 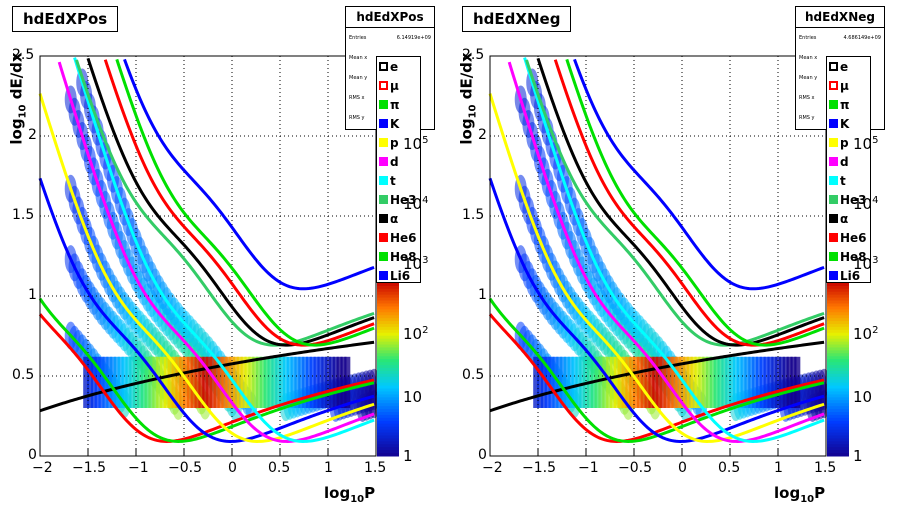 What do you see at coordinates (473, 375) in the screenshot?
I see `y-tick-label: 0.5` at bounding box center [473, 375].